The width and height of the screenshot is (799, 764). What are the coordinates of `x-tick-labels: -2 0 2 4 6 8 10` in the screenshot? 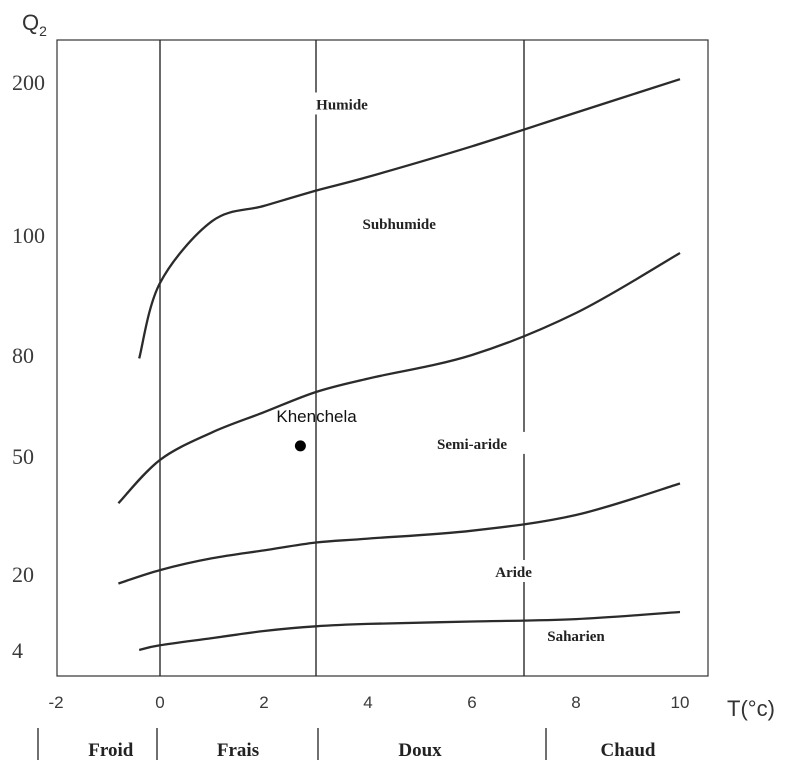 It's located at (368, 702).